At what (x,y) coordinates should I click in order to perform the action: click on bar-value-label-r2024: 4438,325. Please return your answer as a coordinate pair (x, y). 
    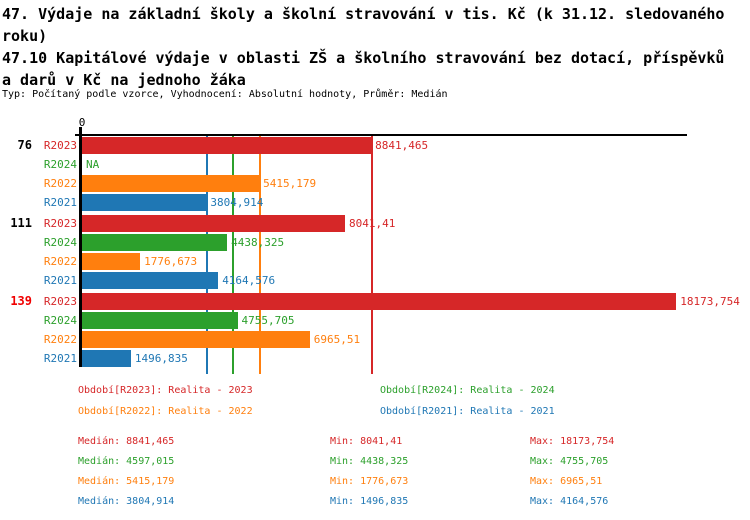
    Looking at the image, I should click on (258, 242).